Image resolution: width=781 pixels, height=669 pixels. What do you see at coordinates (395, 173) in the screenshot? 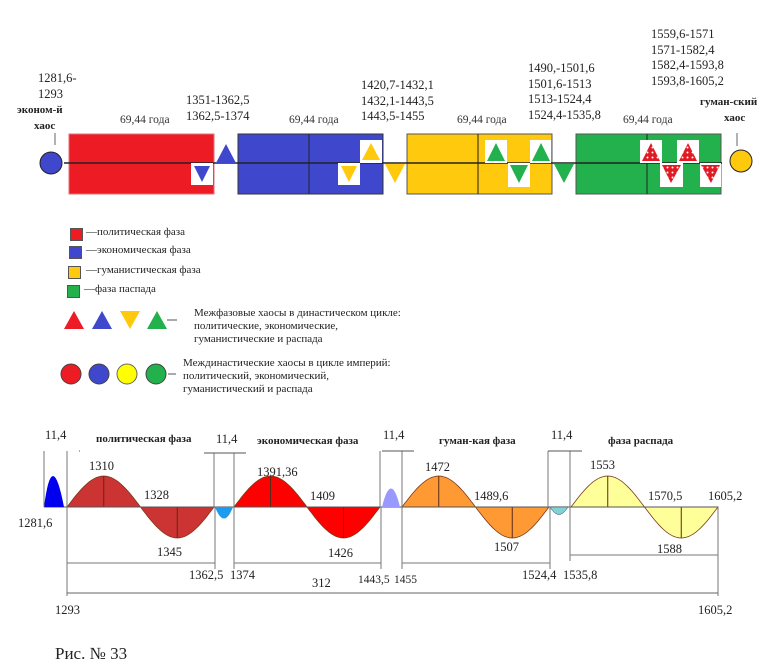
I see `interphase-triangle-humanistic-icon` at bounding box center [395, 173].